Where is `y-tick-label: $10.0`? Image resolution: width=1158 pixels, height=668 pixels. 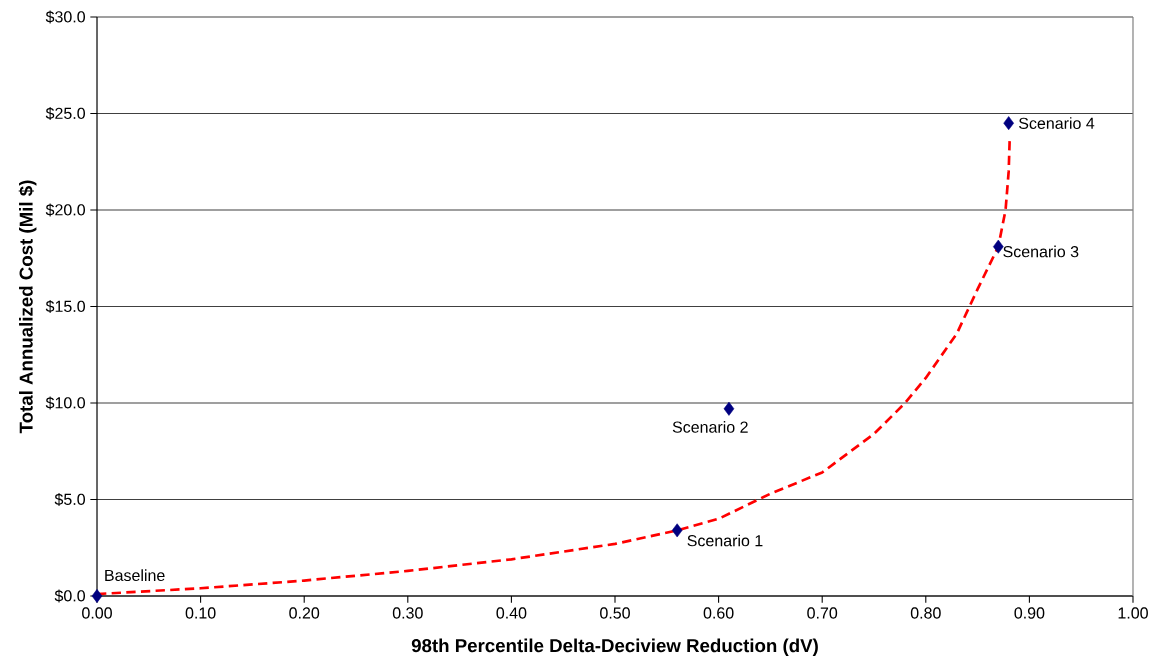
y-tick-label: $10.0 is located at coordinates (65, 403).